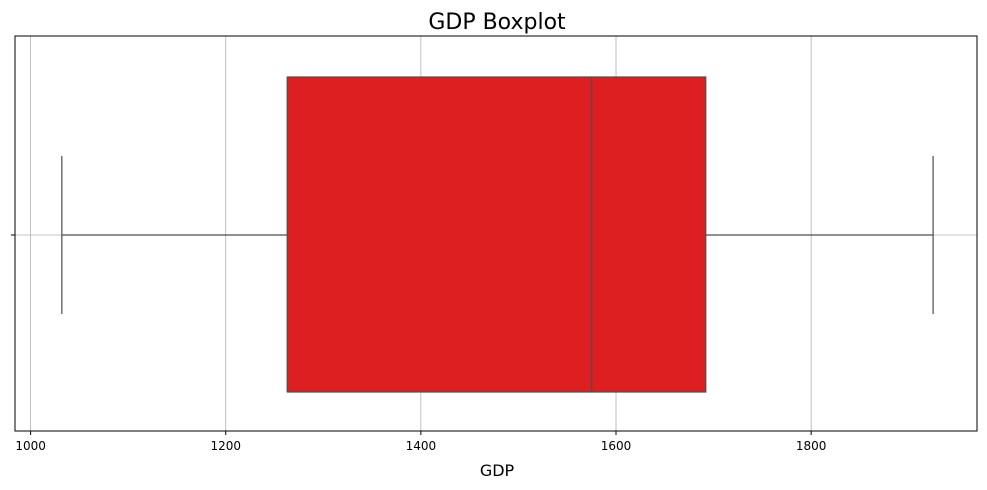  What do you see at coordinates (497, 470) in the screenshot?
I see `x-axis-label: GDP` at bounding box center [497, 470].